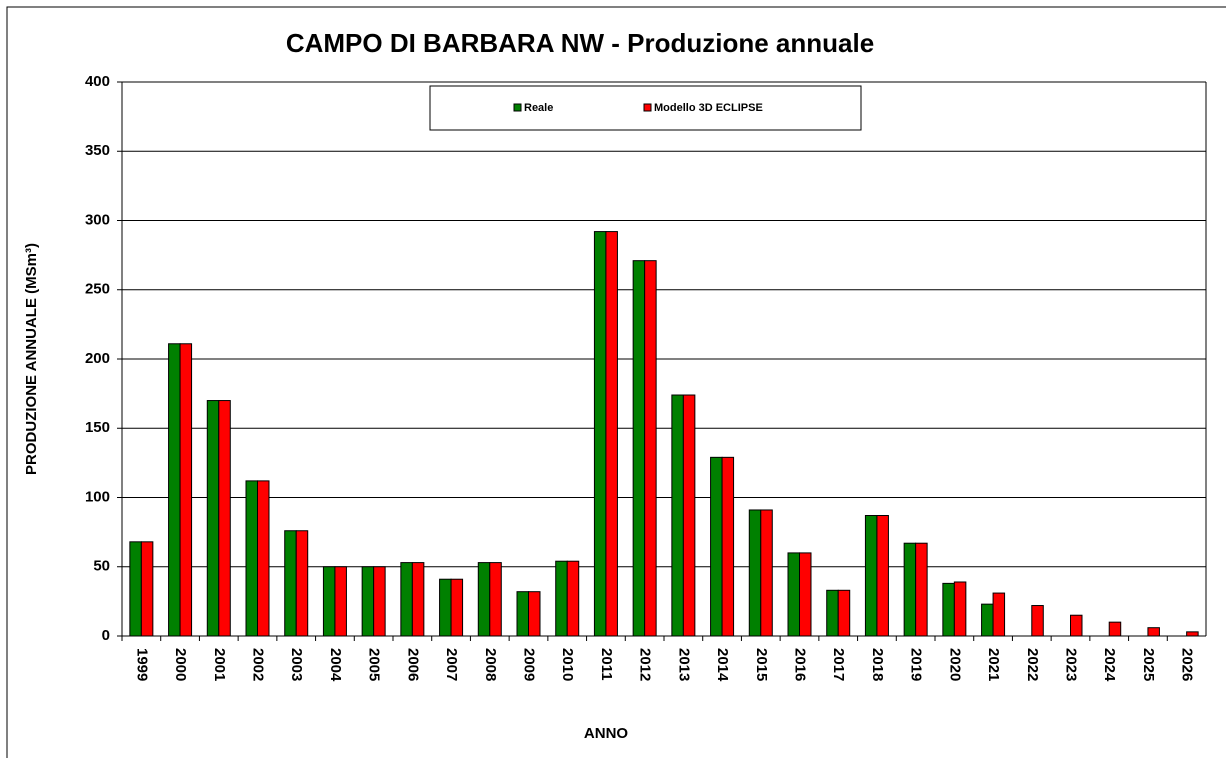 This screenshot has width=1226, height=758. What do you see at coordinates (916, 664) in the screenshot?
I see `x-tick-label: 2019` at bounding box center [916, 664].